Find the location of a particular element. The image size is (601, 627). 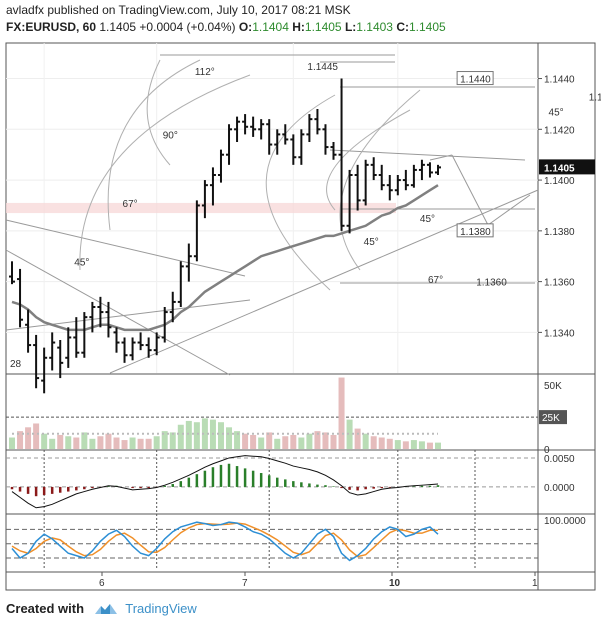

fan-line is located at coordinates (427, 155).